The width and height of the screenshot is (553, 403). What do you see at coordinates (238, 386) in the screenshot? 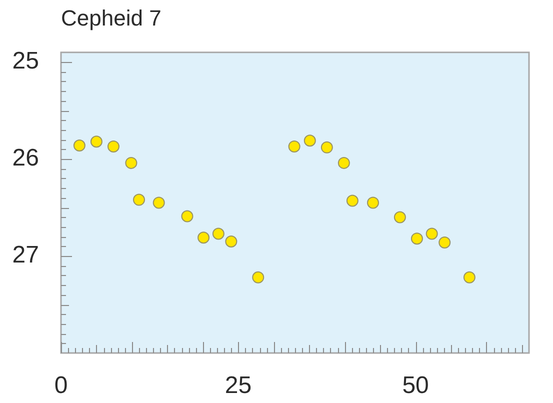
I see `x-tick-label: 25` at bounding box center [238, 386].